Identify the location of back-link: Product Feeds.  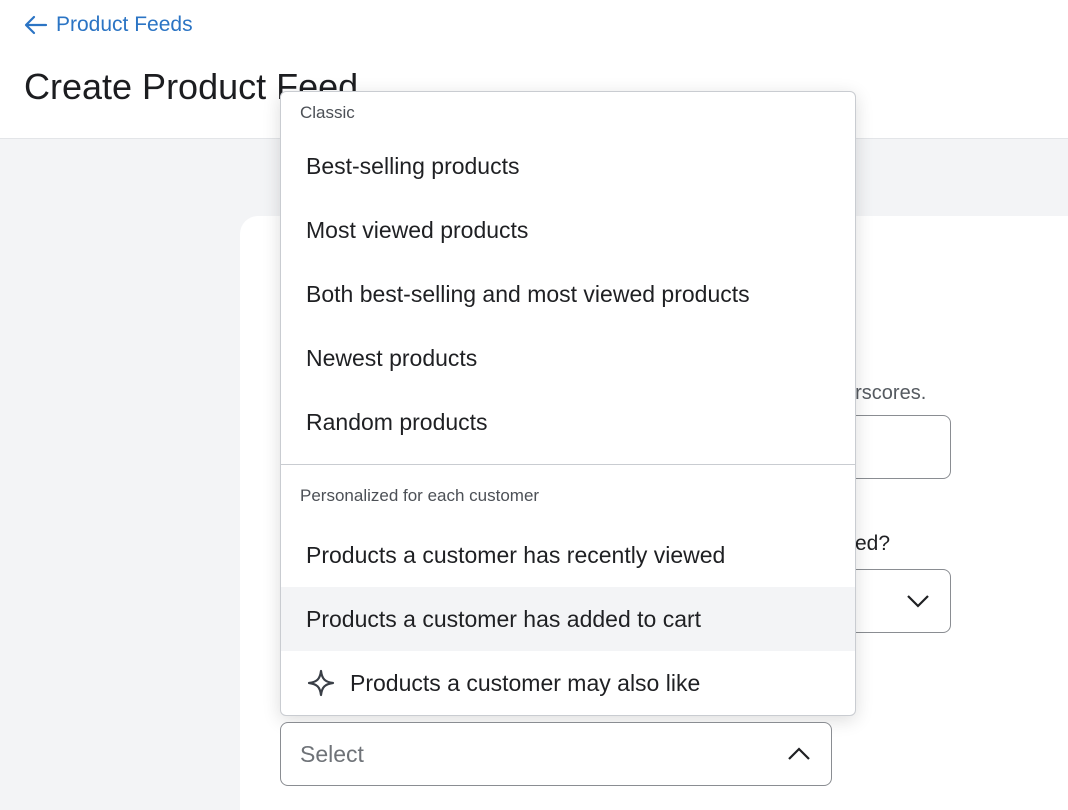
(108, 25).